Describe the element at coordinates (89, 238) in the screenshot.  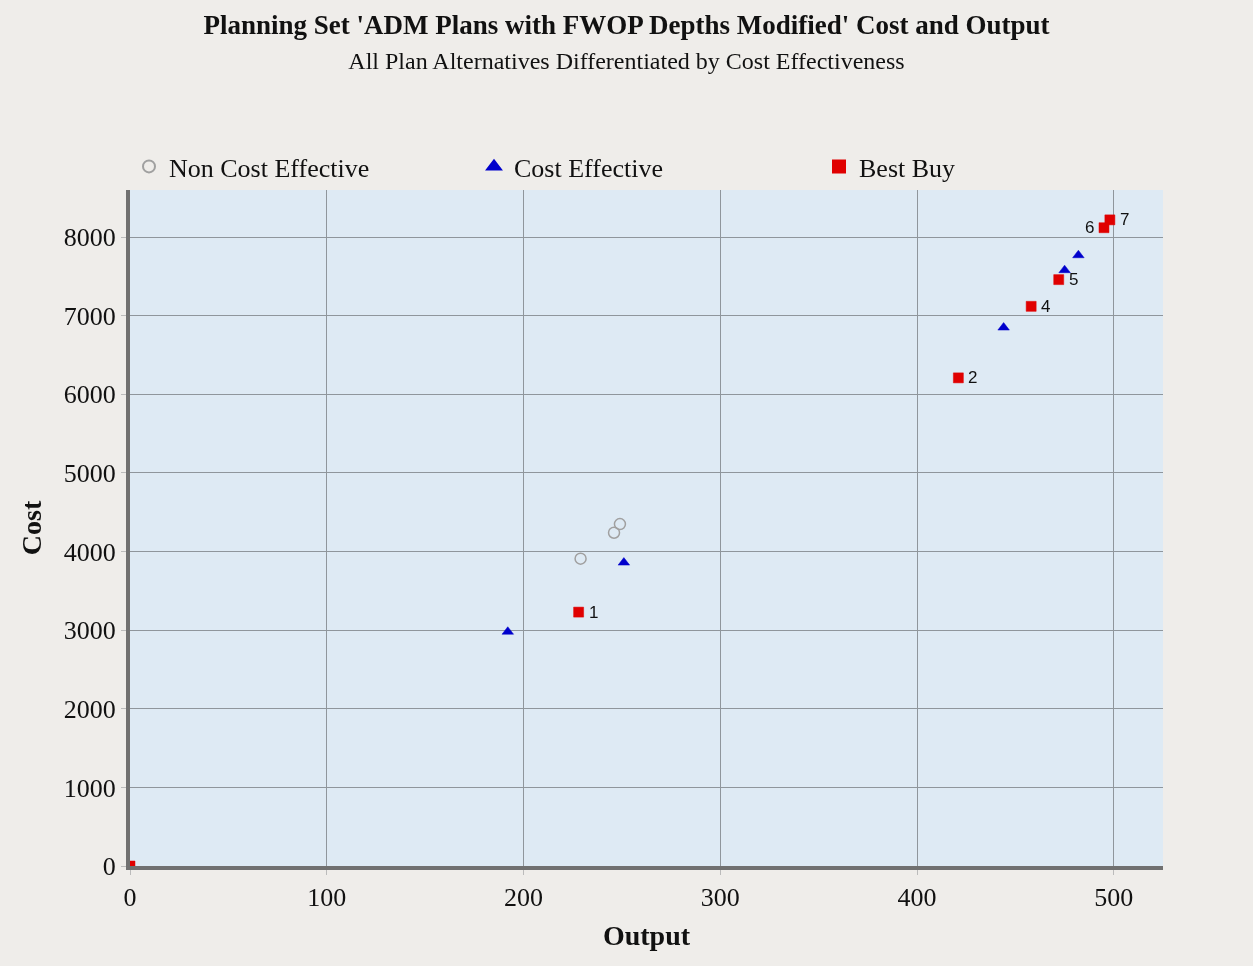
I see `y-tick-label: 8000` at that location.